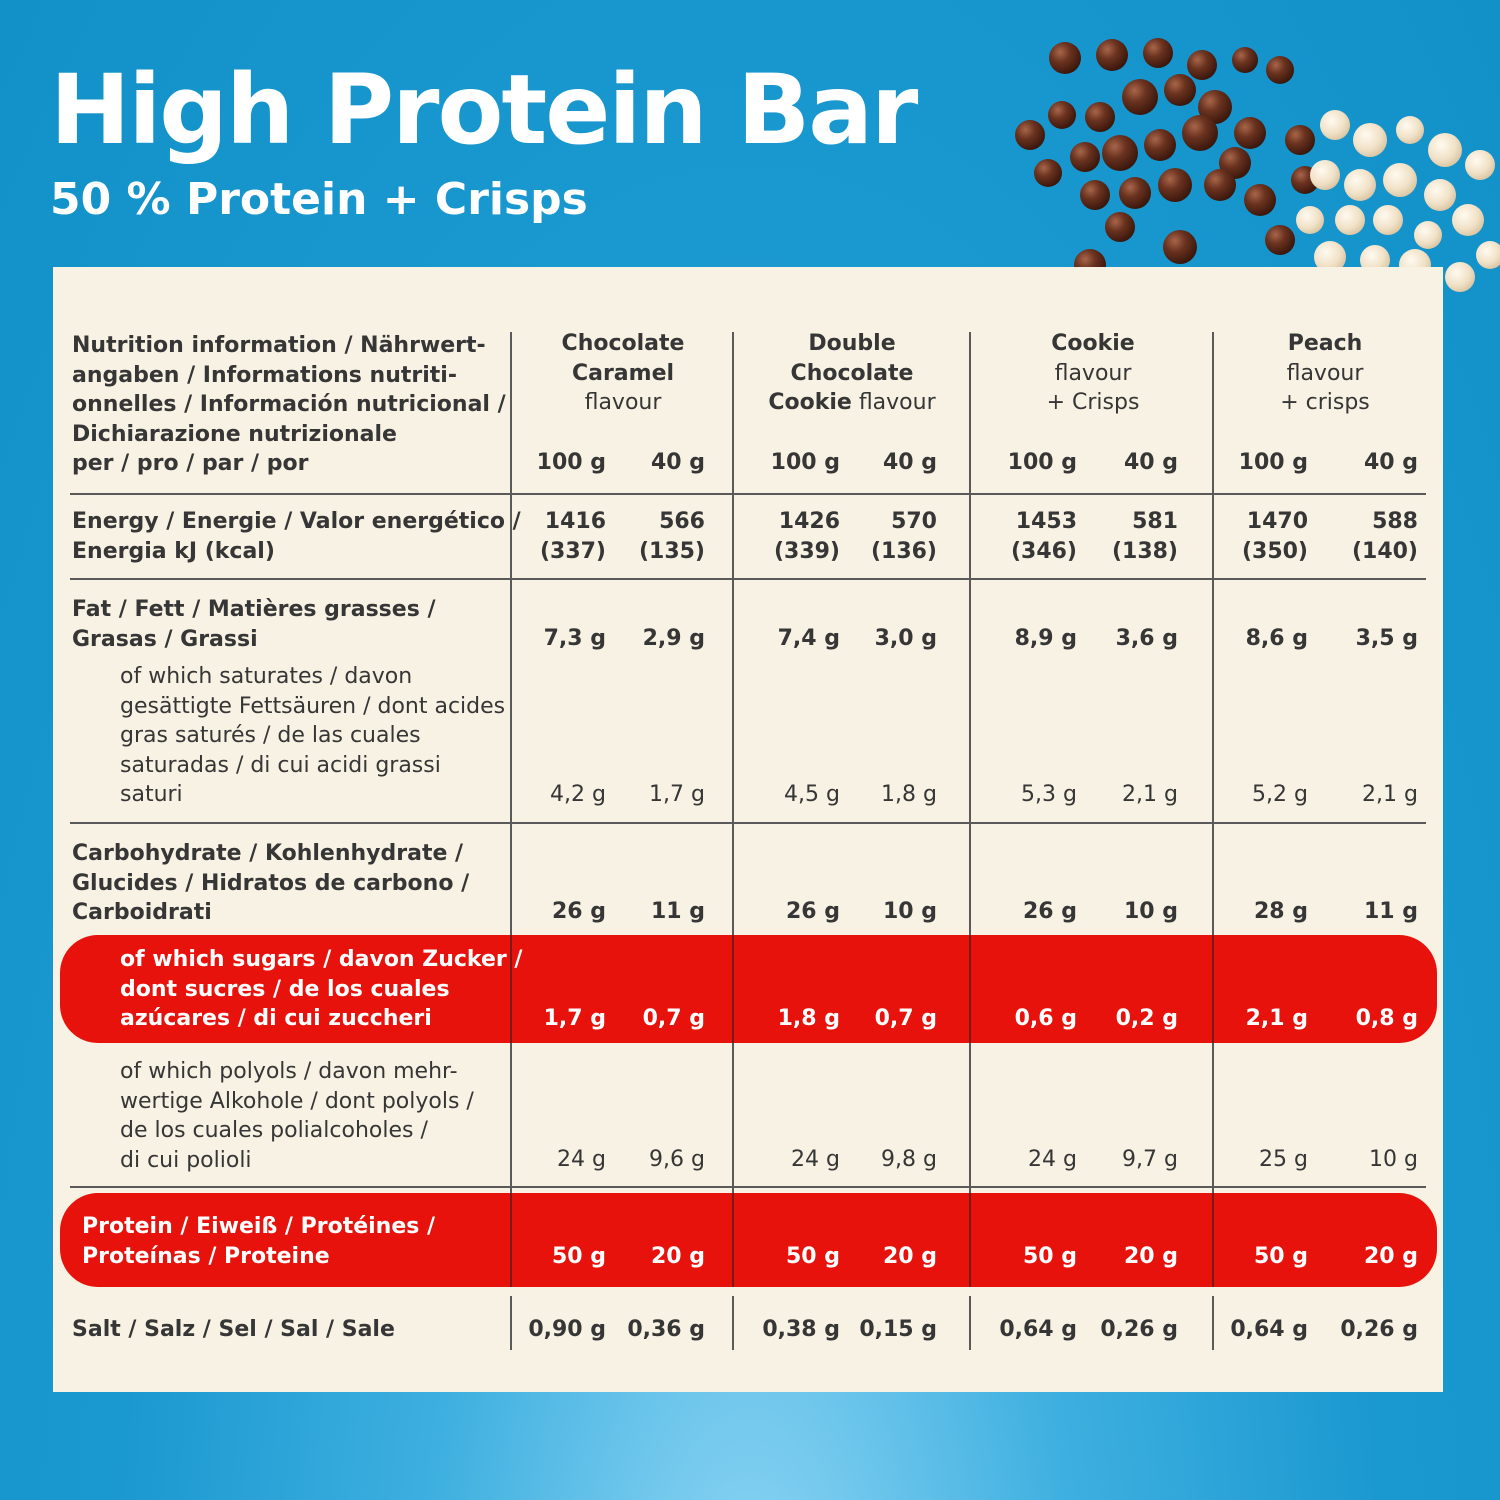 Image resolution: width=1500 pixels, height=1500 pixels. Describe the element at coordinates (812, 794) in the screenshot. I see `saturates-per100-1: 4,5 g` at that location.